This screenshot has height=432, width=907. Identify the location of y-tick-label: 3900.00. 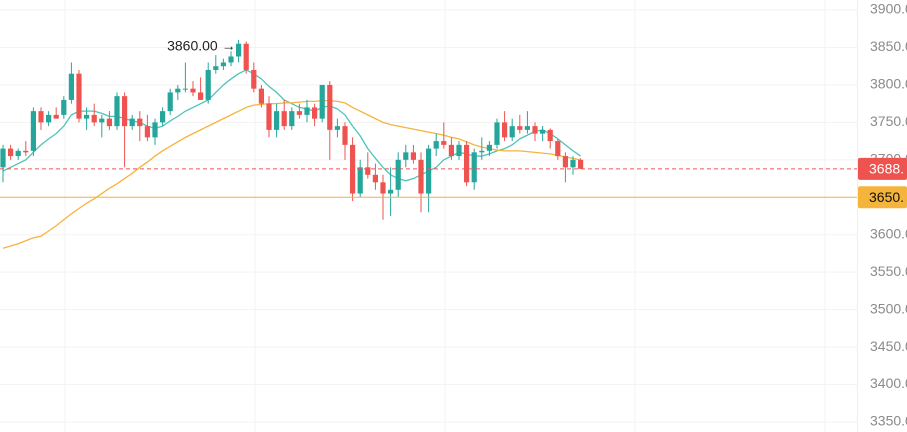
(888, 9).